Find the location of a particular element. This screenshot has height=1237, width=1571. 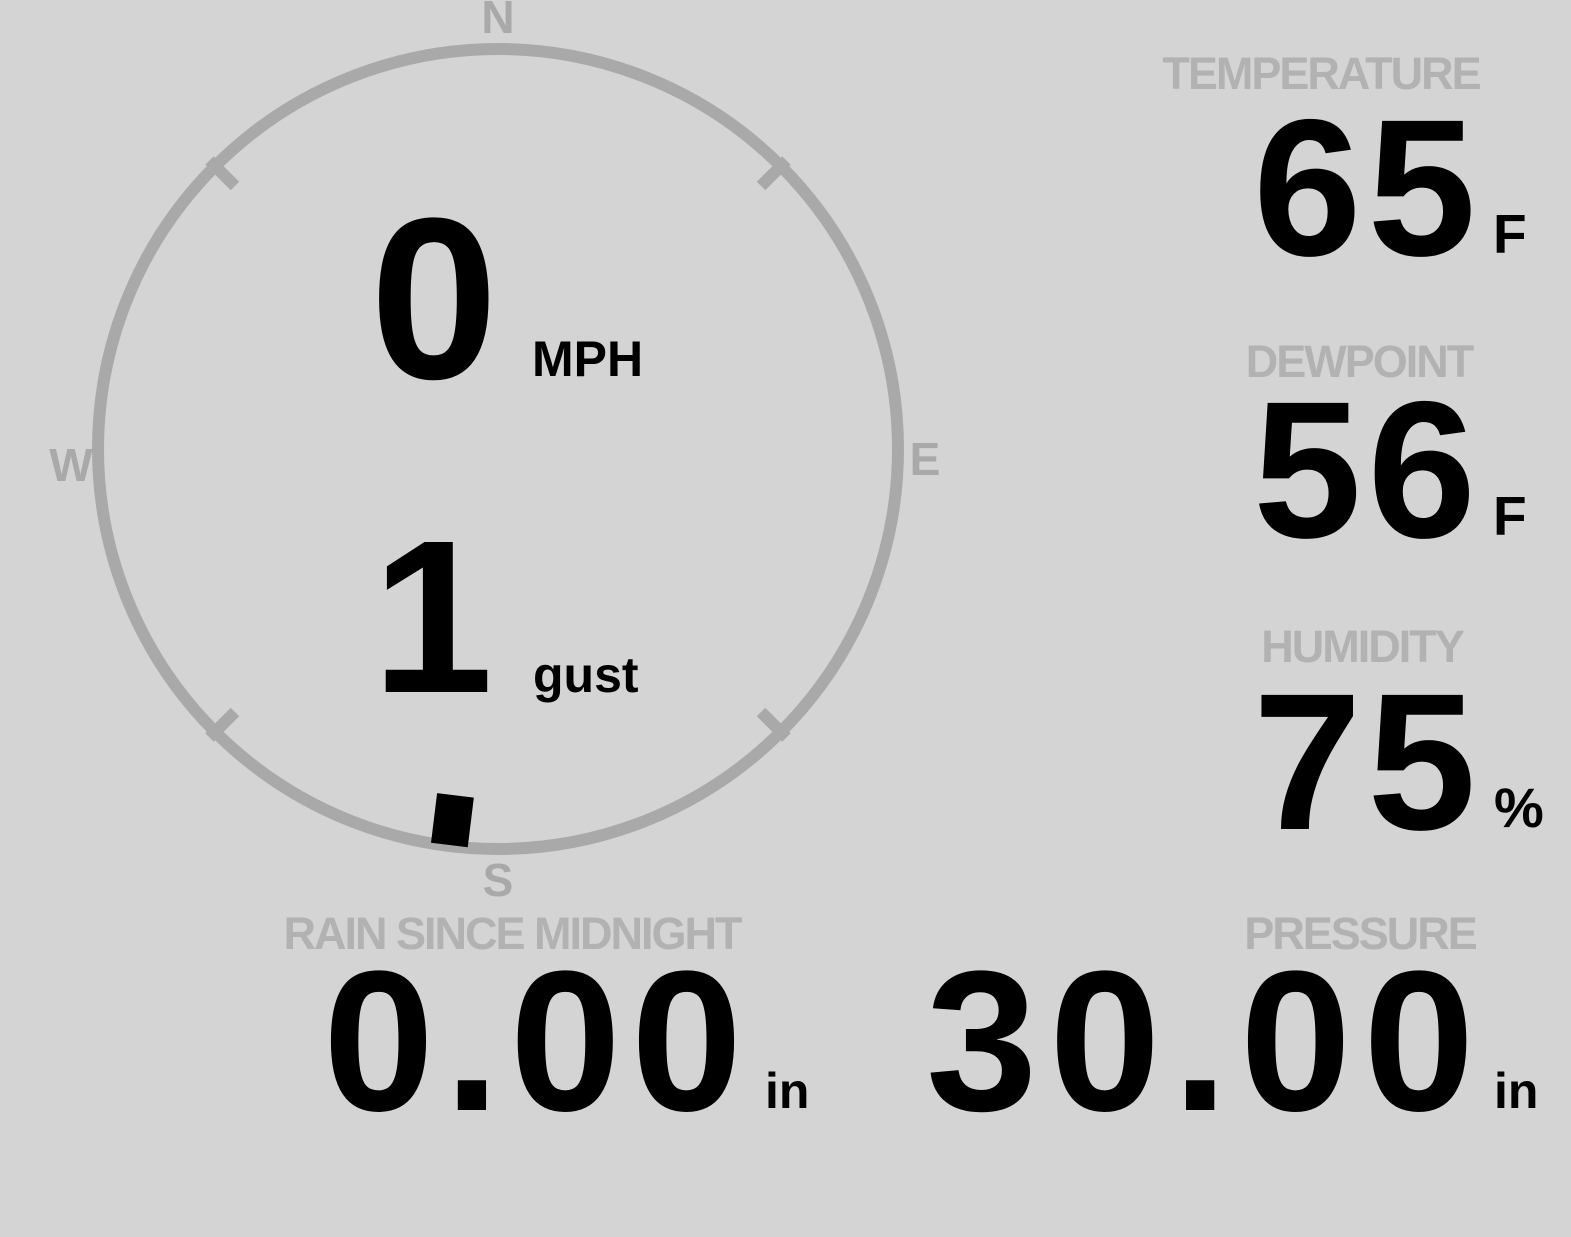

temperature-unit: F is located at coordinates (1510, 234).